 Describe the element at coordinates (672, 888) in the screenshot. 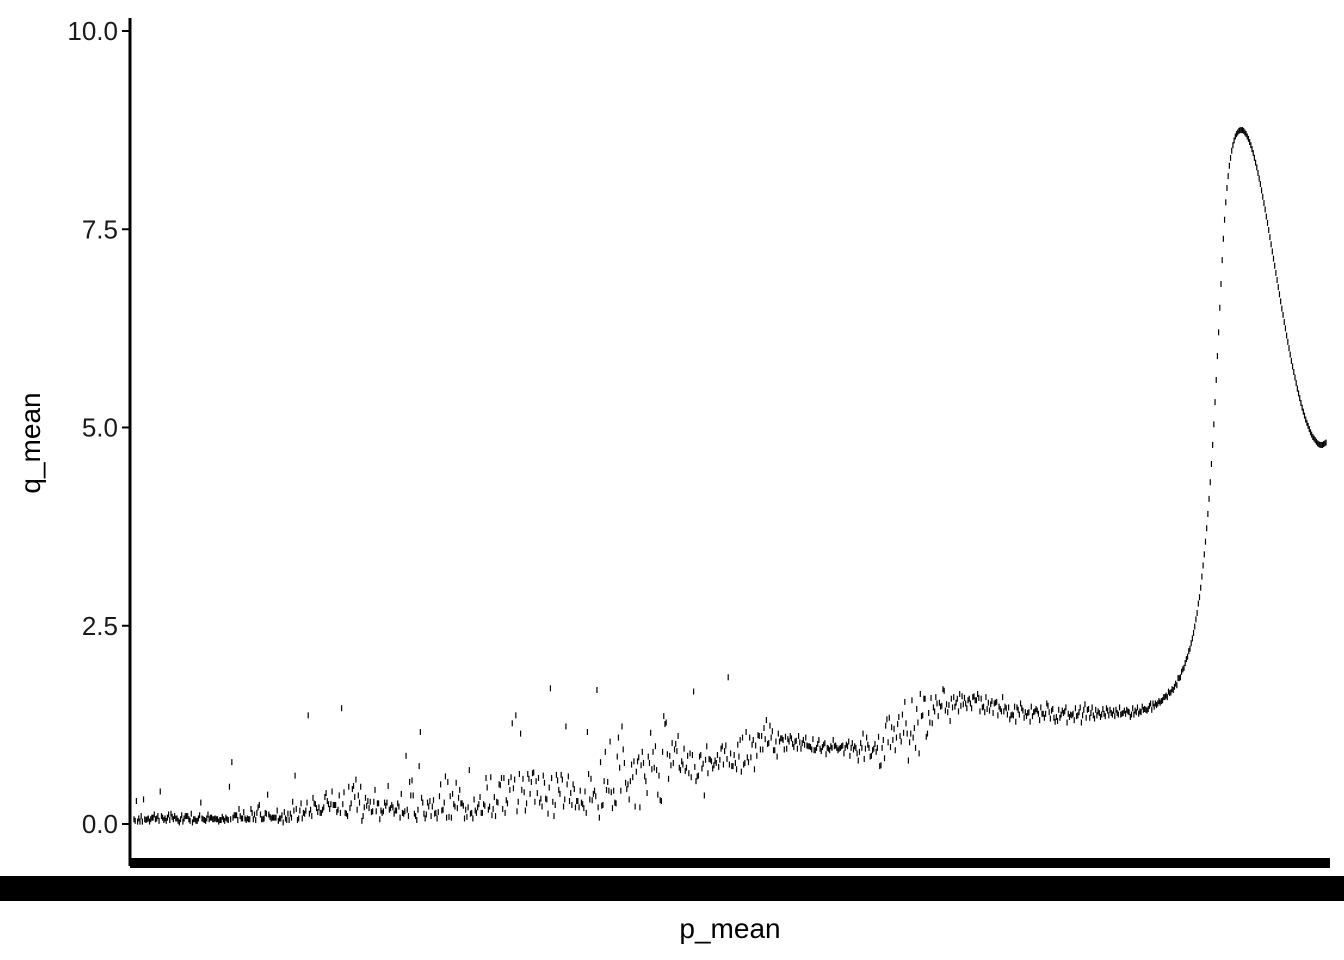

I see `x-tick-label-band` at that location.